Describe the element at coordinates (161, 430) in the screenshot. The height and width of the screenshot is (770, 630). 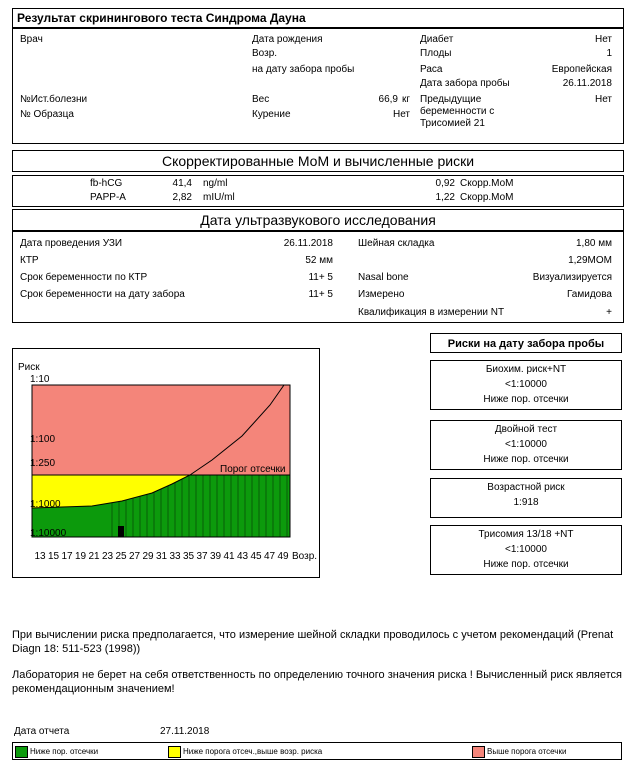
I see `risk-zone-high` at that location.